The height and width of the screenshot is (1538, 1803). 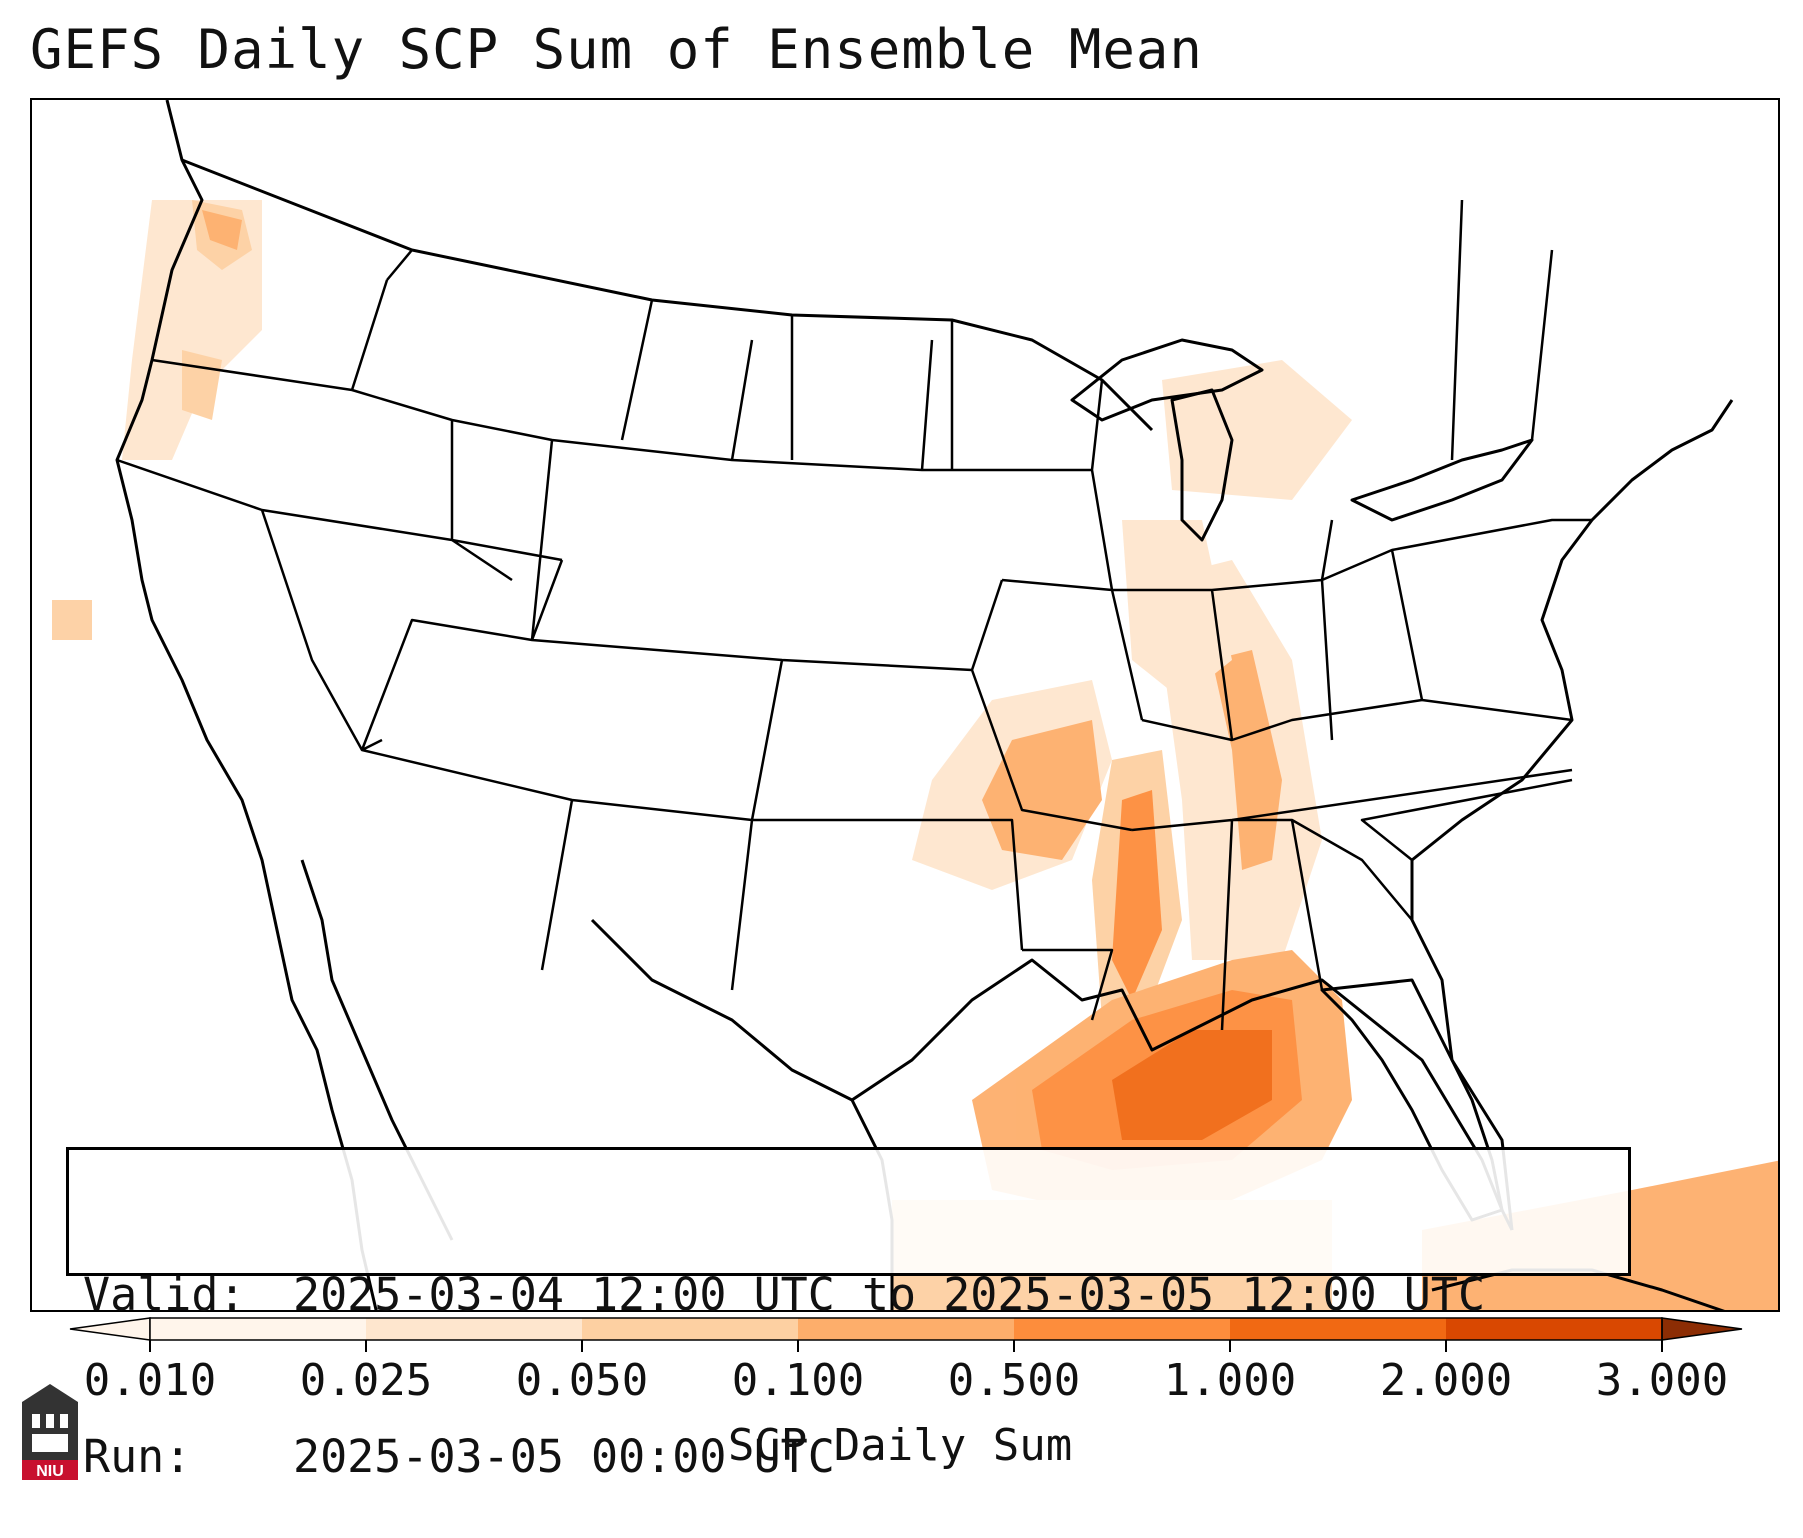 What do you see at coordinates (1257, 430) in the screenshot?
I see `shade-michigan` at bounding box center [1257, 430].